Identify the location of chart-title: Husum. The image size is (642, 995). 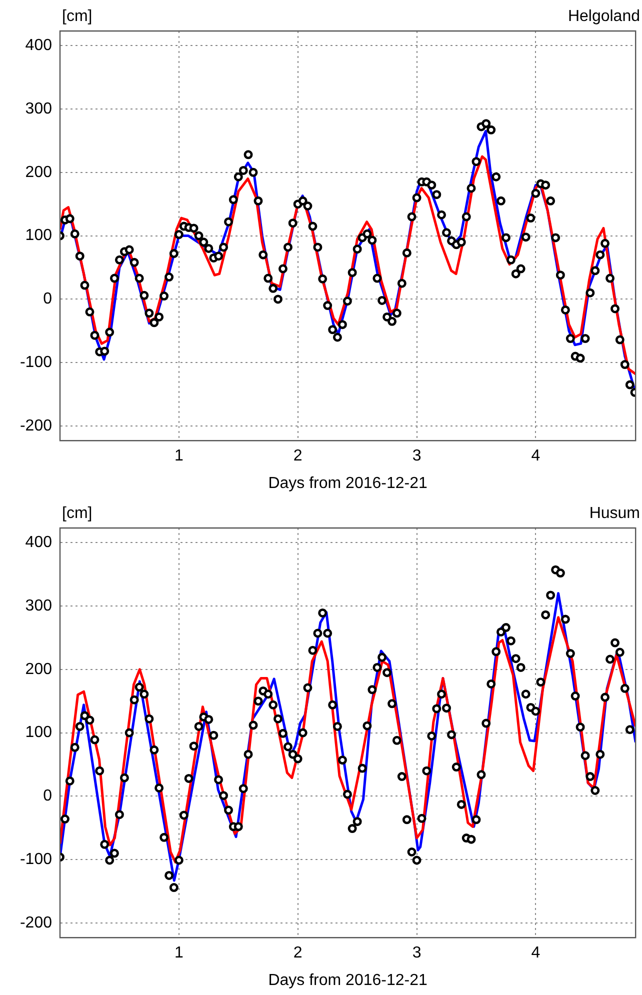
(614, 514).